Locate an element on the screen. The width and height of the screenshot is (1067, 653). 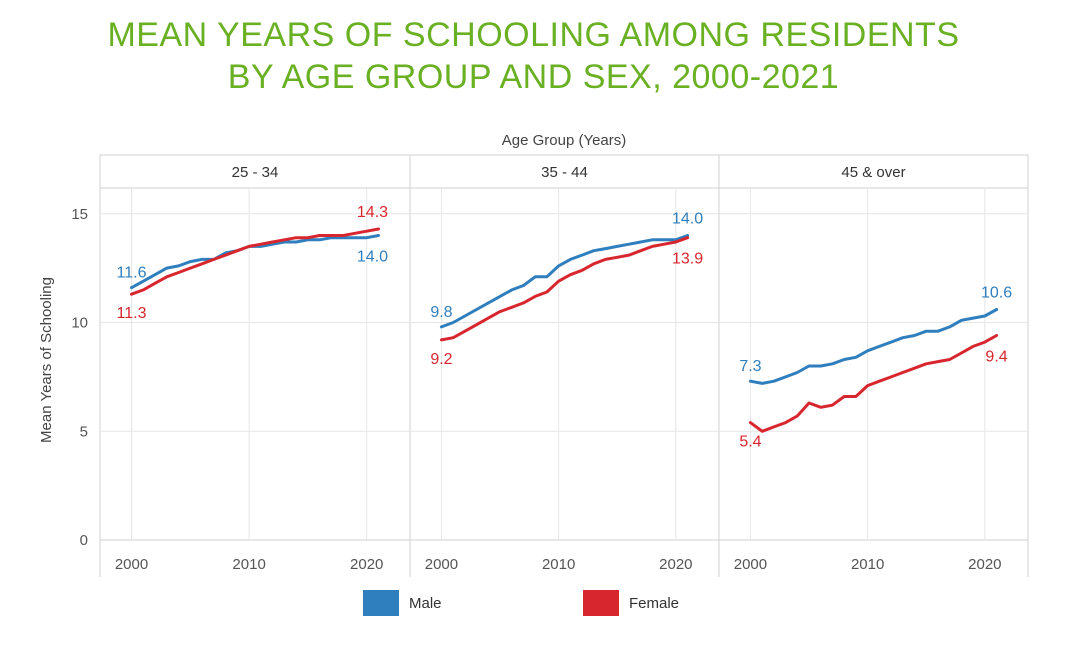
y-tick-label: 15 is located at coordinates (79, 214).